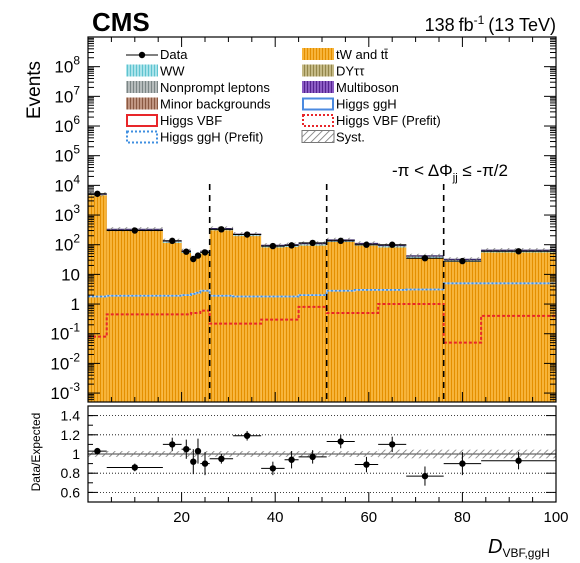 This screenshot has height=563, width=580. What do you see at coordinates (71, 435) in the screenshot?
I see `ratio-tick-label-3: 1.2` at bounding box center [71, 435].